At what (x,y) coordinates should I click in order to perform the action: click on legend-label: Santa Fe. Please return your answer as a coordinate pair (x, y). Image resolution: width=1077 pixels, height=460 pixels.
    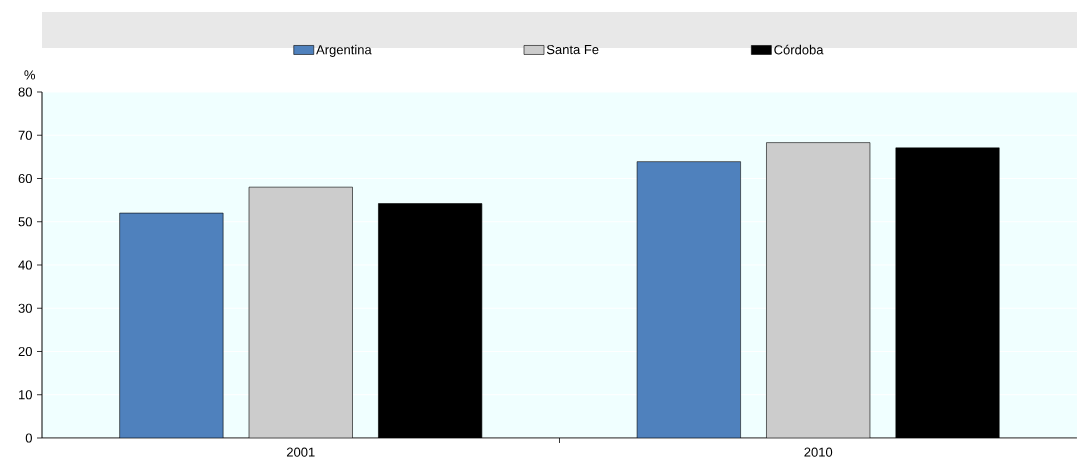
    Looking at the image, I should click on (572, 49).